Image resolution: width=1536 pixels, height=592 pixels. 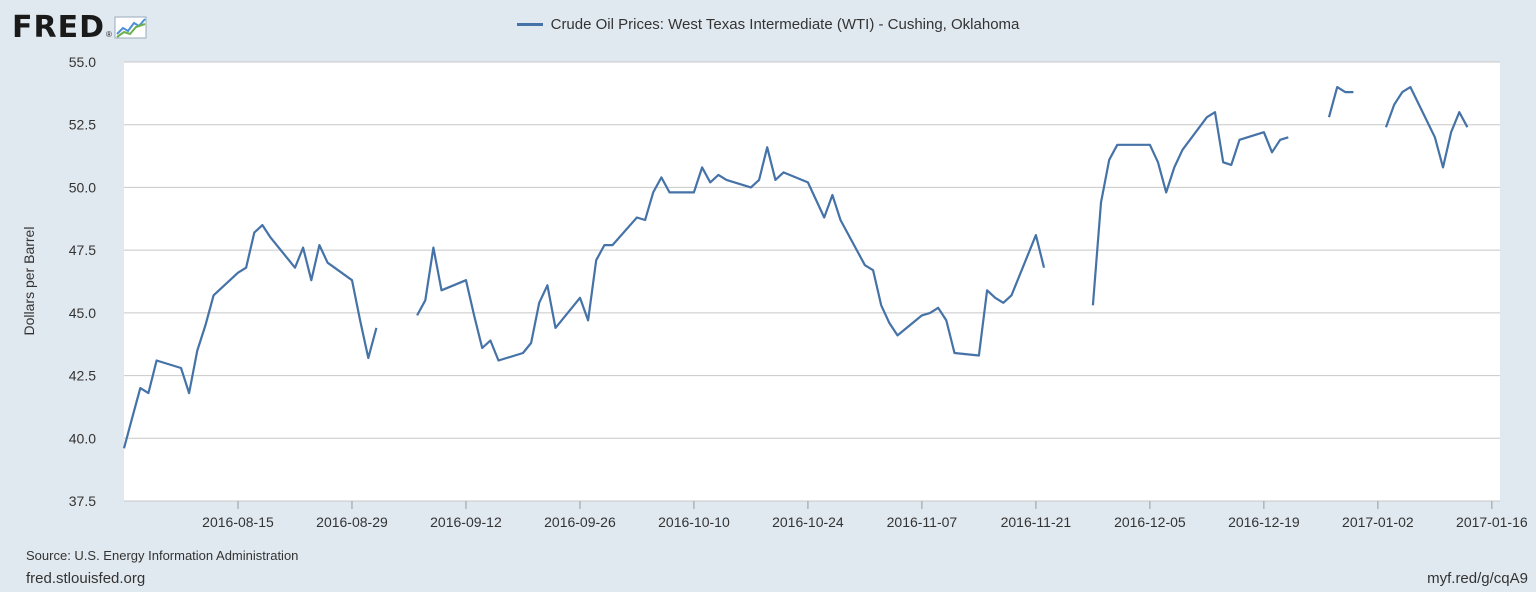 What do you see at coordinates (86, 578) in the screenshot?
I see `site-link: fred.stlouisfed.org` at bounding box center [86, 578].